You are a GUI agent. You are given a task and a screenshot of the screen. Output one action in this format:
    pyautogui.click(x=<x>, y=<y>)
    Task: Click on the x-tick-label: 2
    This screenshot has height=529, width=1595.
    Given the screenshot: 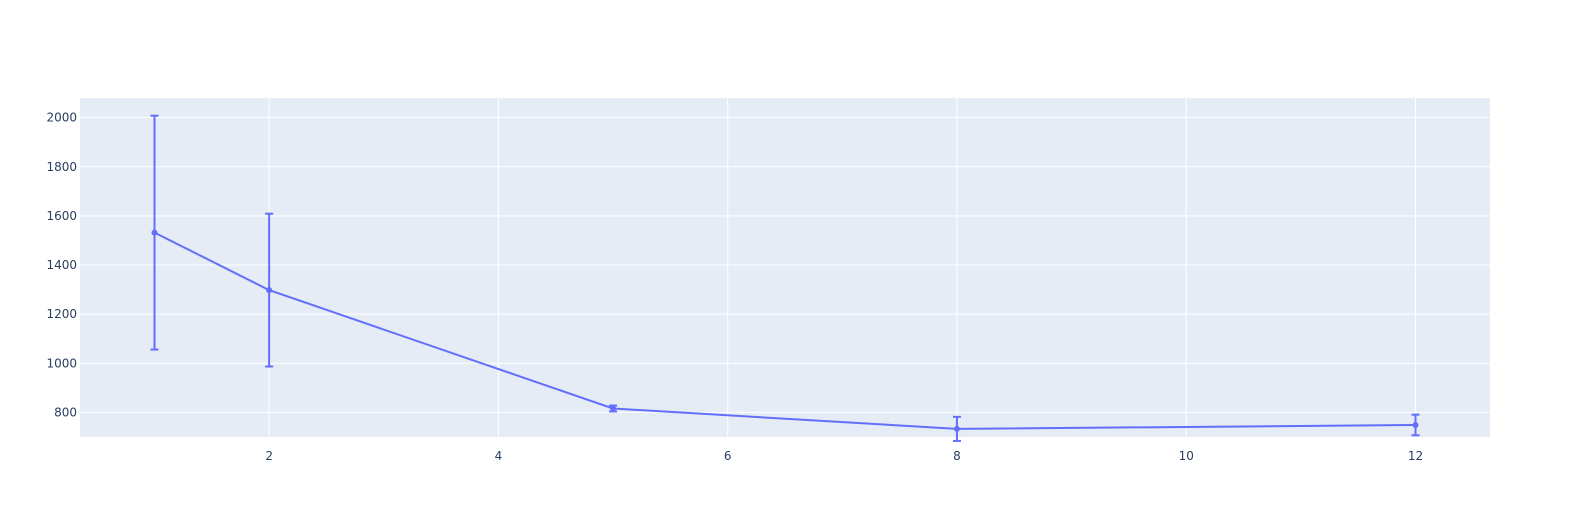 What is the action you would take?
    pyautogui.click(x=269, y=456)
    